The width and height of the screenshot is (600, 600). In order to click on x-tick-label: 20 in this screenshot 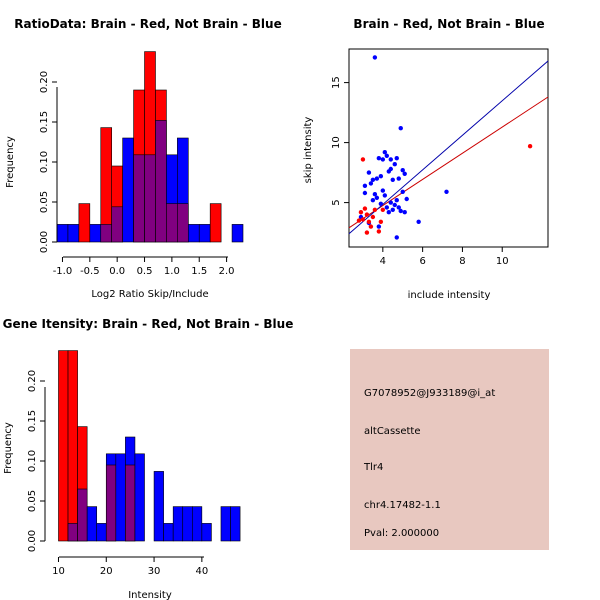, I will do `click(106, 571)`.